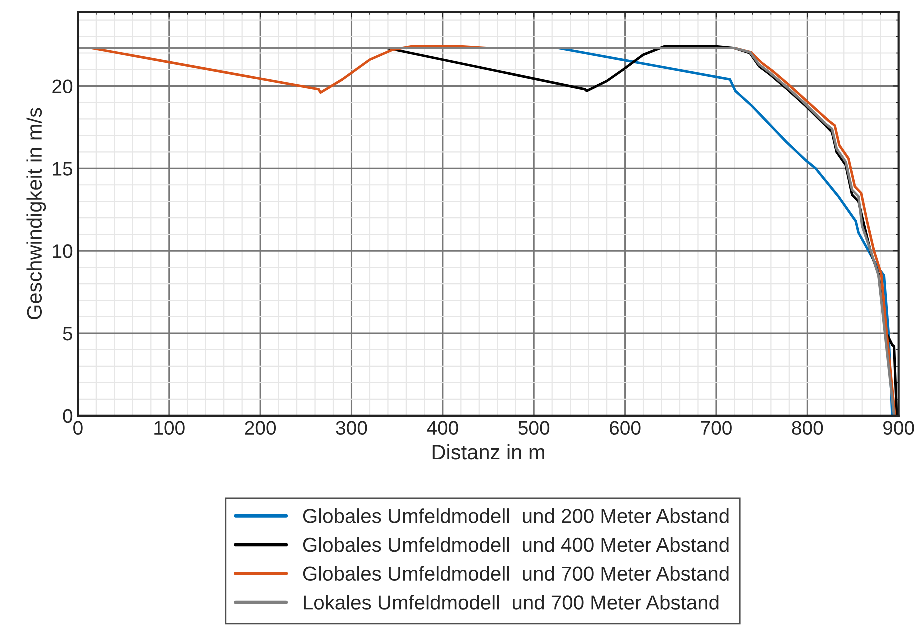 The height and width of the screenshot is (634, 920). Describe the element at coordinates (260, 428) in the screenshot. I see `x-tick-label: 200` at that location.